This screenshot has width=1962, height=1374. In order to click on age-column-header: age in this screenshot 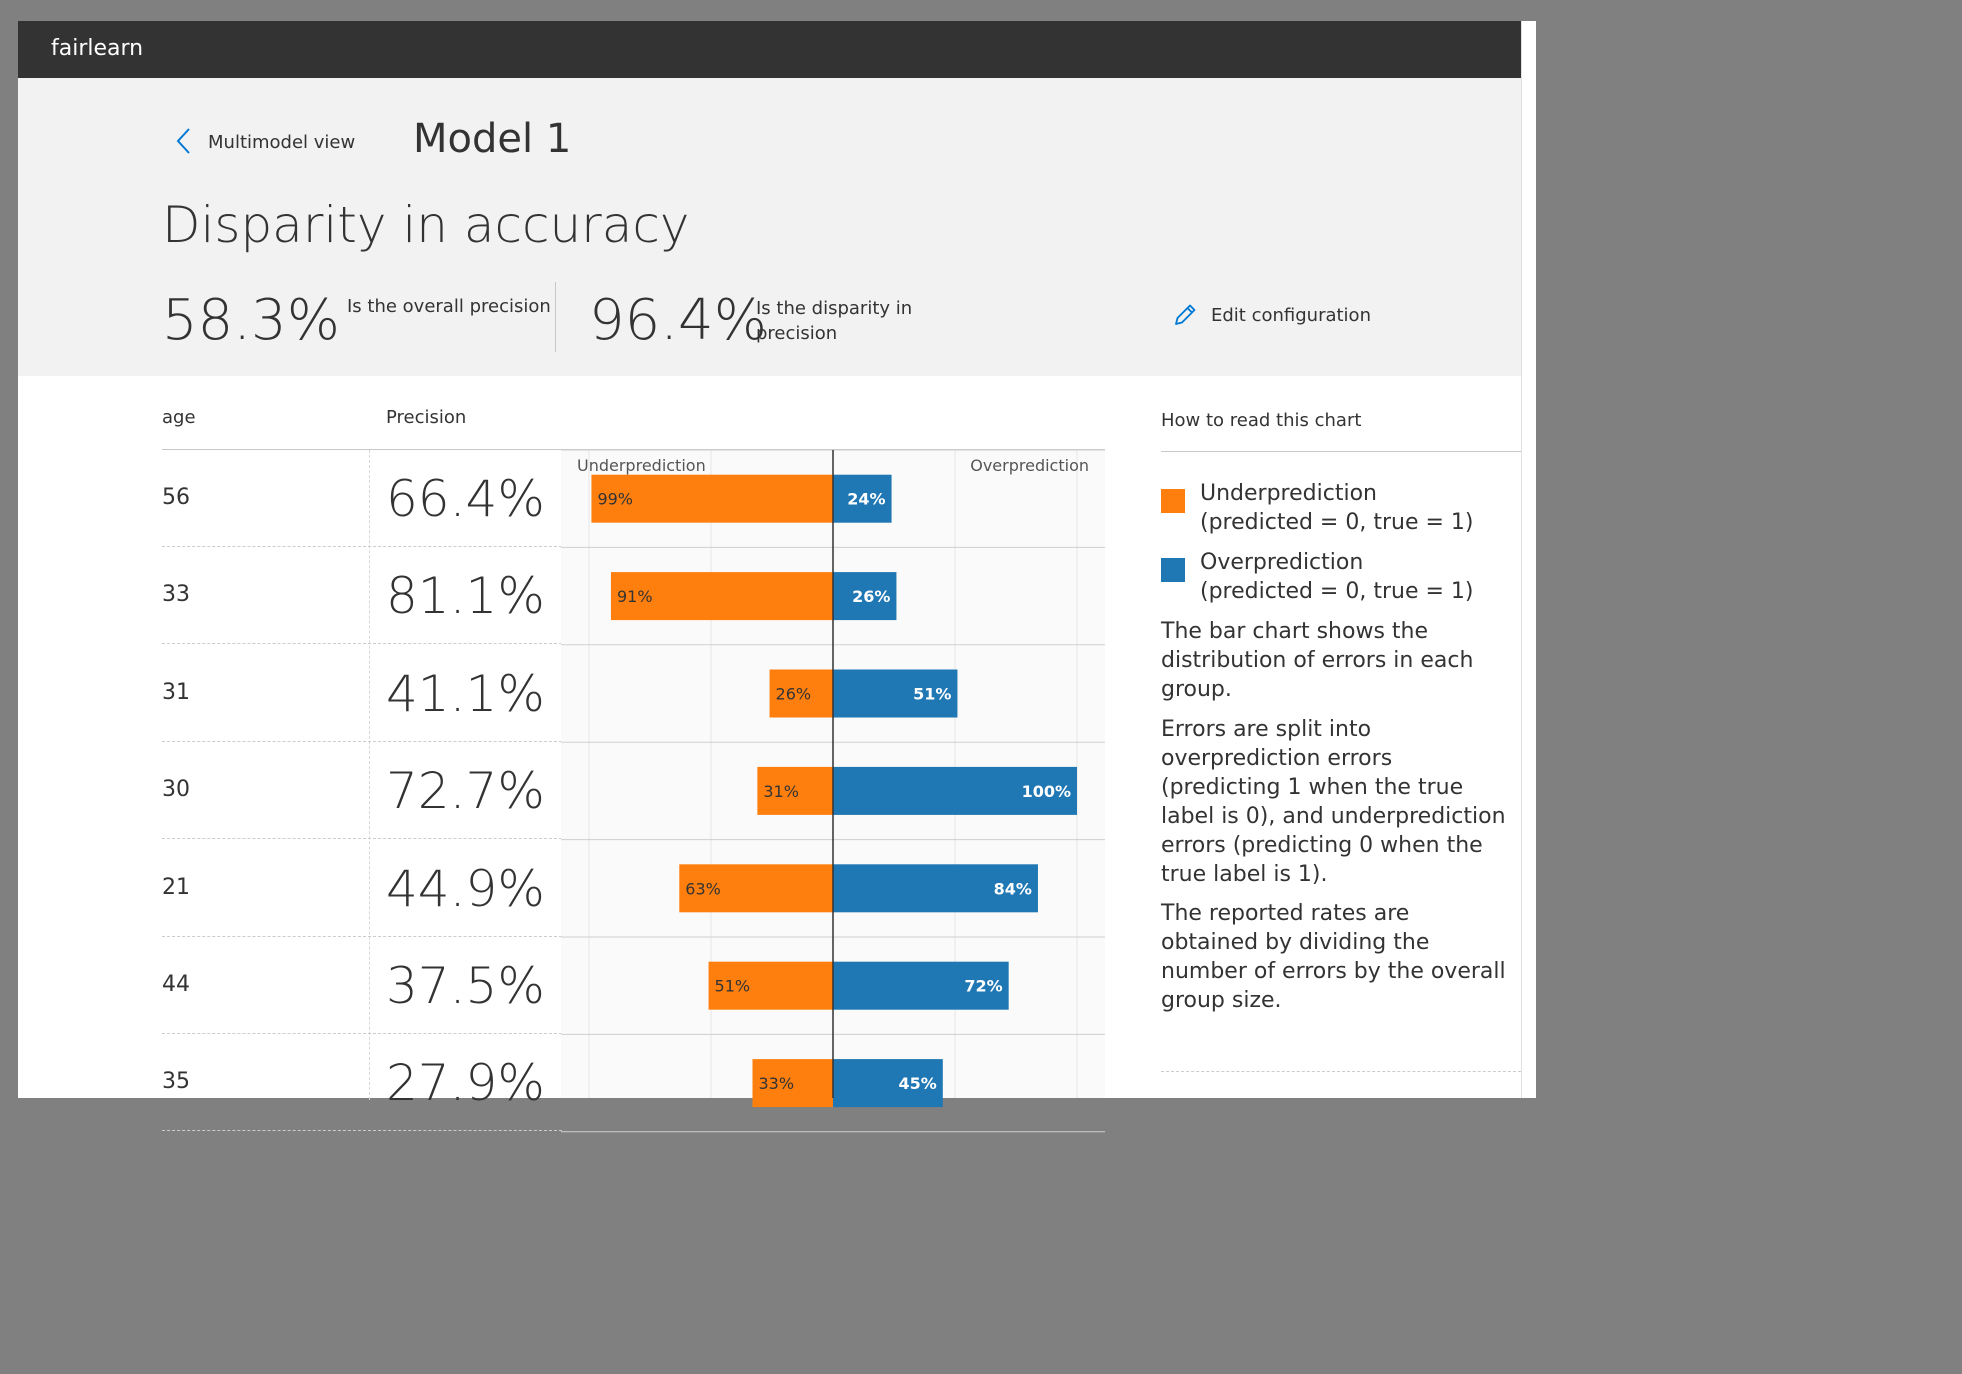, I will do `click(179, 417)`.